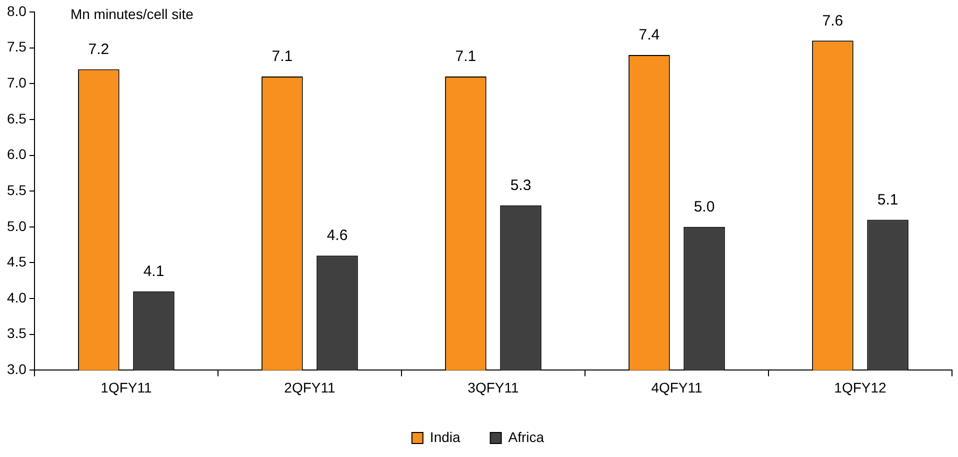  Describe the element at coordinates (445, 436) in the screenshot. I see `legend-label: India` at that location.